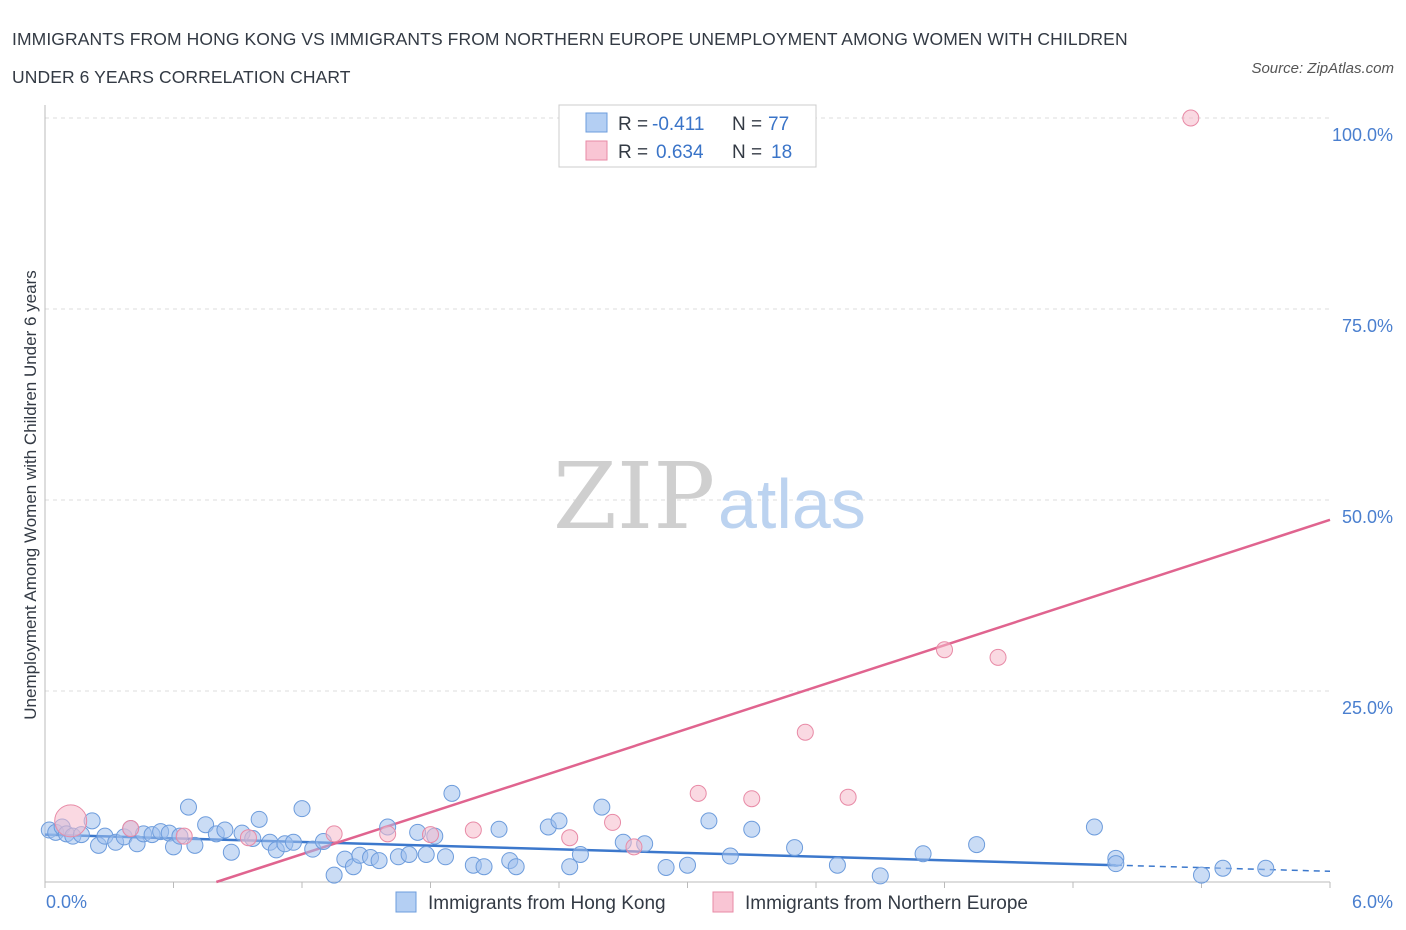 The height and width of the screenshot is (930, 1406). I want to click on y-tick-label-1: 50.0%, so click(1367, 517).